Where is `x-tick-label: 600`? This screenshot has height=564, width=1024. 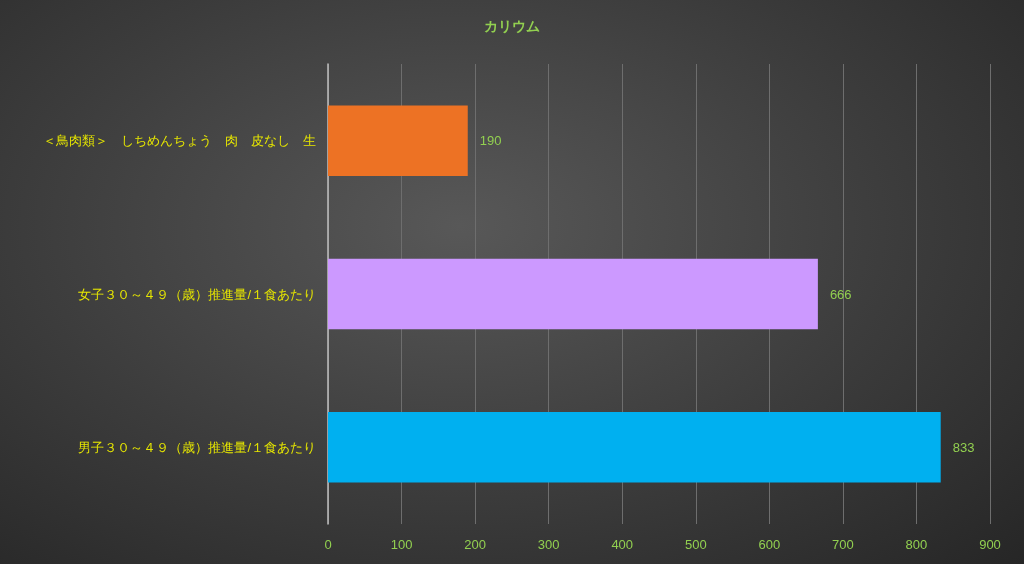
x-tick-label: 600 is located at coordinates (769, 544).